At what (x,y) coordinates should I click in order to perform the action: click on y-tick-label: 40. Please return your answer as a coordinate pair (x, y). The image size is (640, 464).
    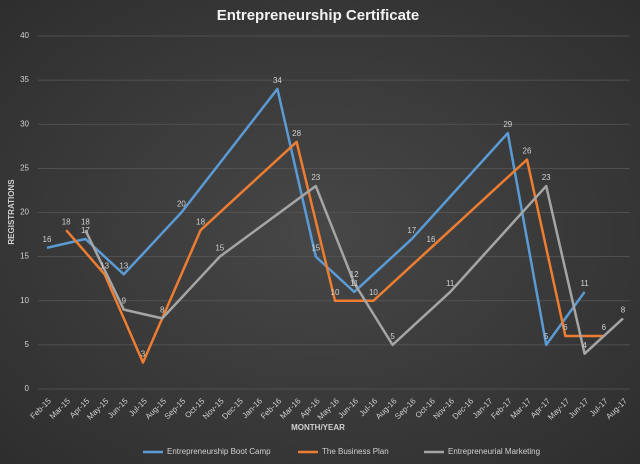
    Looking at the image, I should click on (24, 35).